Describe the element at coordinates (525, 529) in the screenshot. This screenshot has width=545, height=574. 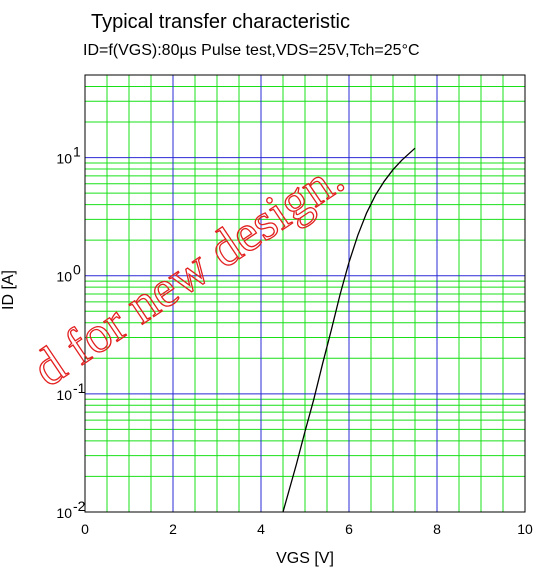
I see `x-tick-label: 10` at that location.